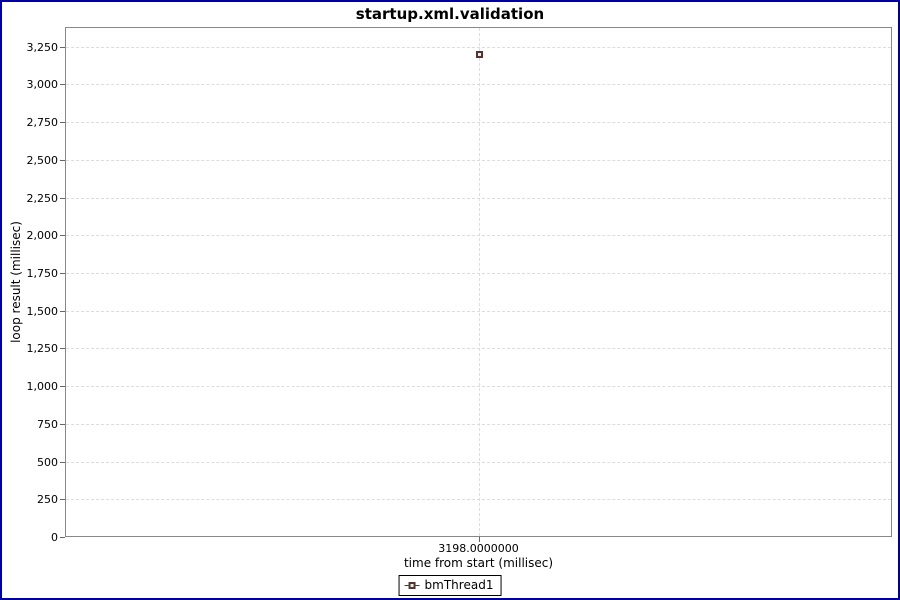 This screenshot has height=600, width=900. What do you see at coordinates (47, 462) in the screenshot?
I see `y-tick-label: 500` at bounding box center [47, 462].